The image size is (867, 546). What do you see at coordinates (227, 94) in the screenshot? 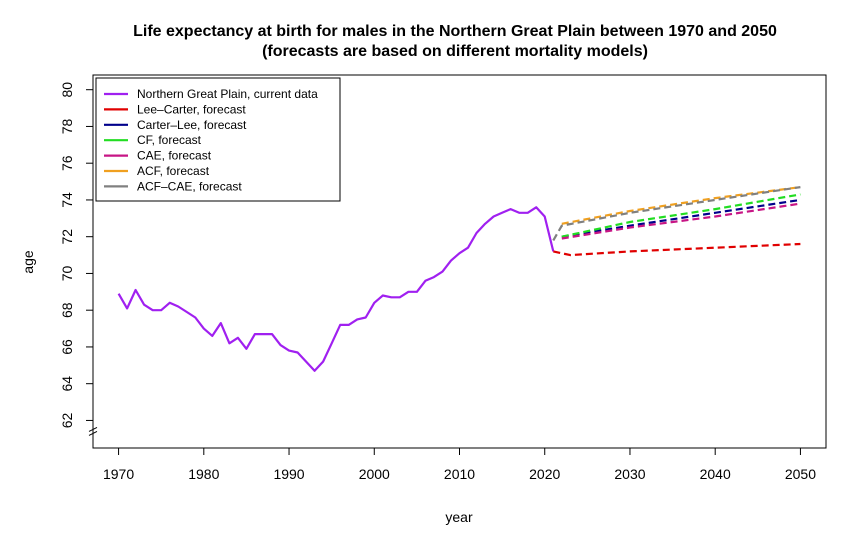
I see `legend-label: Northern Great Plain, current data` at bounding box center [227, 94].